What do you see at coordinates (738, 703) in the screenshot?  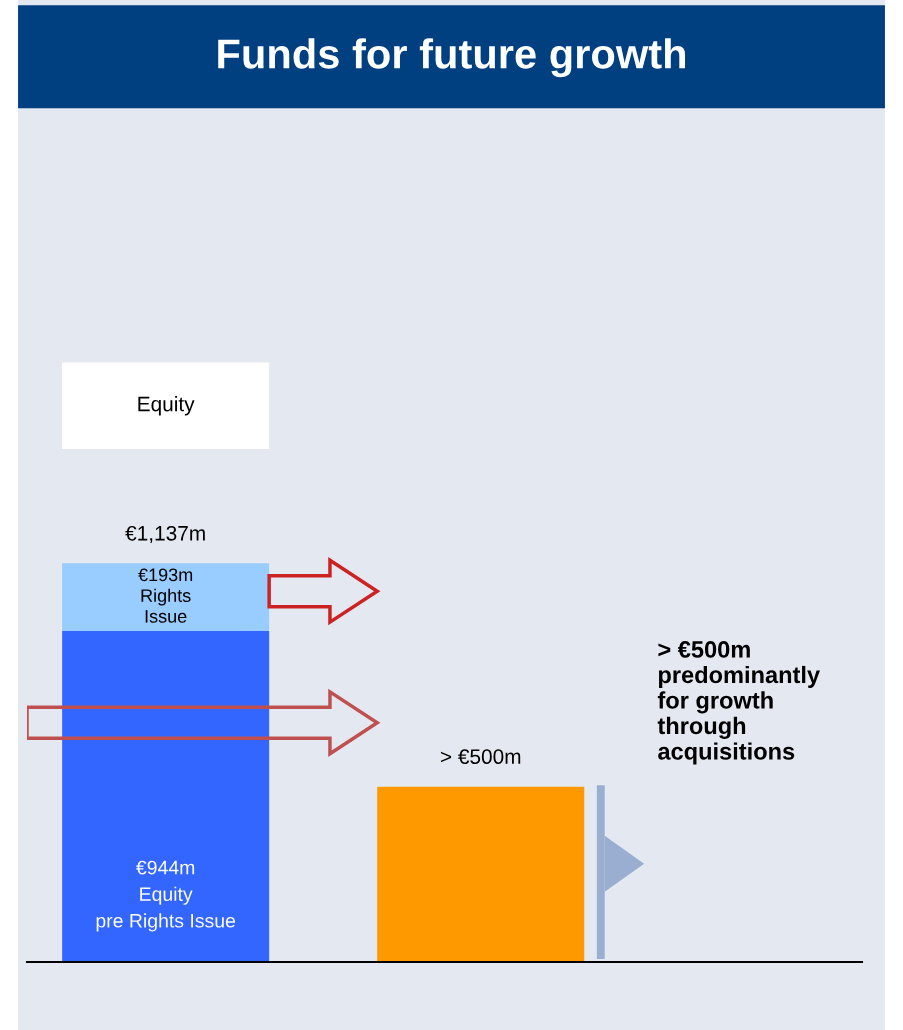 I see `annotation: > €500m predominantly for growth through acquisitions` at bounding box center [738, 703].